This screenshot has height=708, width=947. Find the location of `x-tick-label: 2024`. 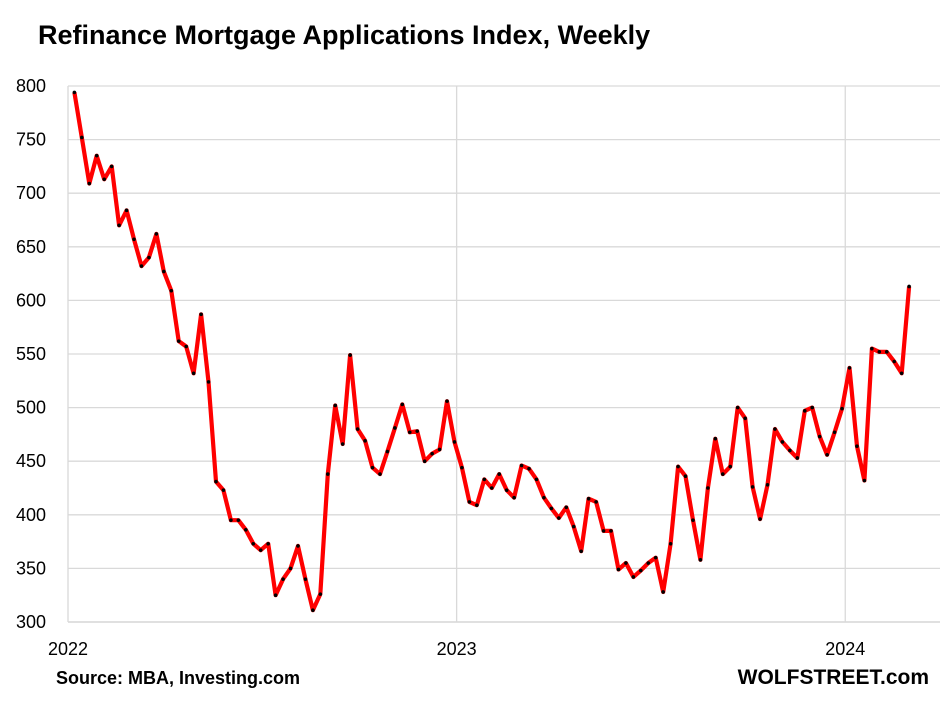

x-tick-label: 2024 is located at coordinates (845, 649).